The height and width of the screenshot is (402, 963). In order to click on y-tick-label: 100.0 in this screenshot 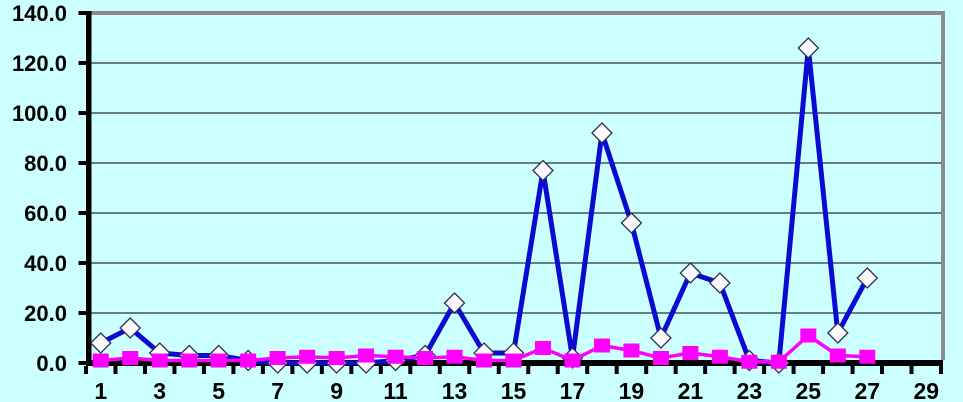, I will do `click(39, 113)`.